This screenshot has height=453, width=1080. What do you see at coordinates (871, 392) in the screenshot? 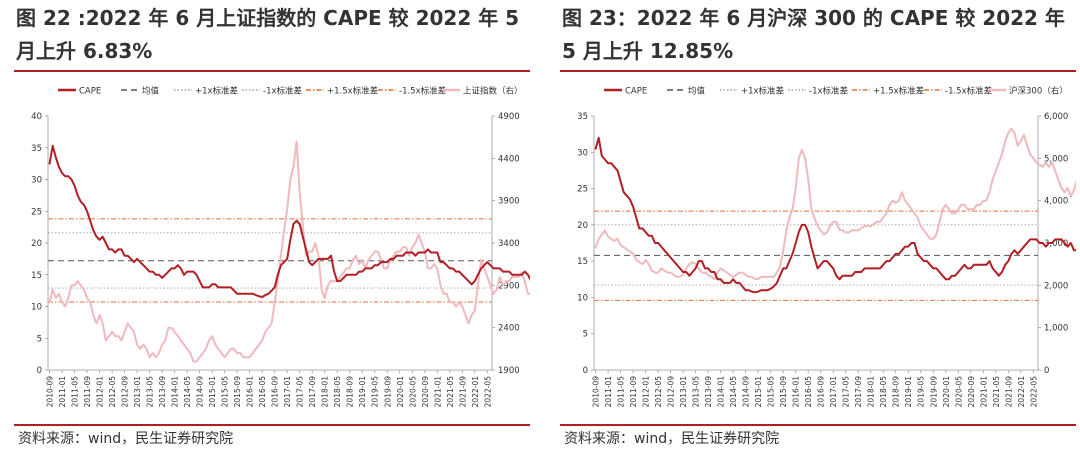
I see `x-tick-label: 2018-01` at bounding box center [871, 392].